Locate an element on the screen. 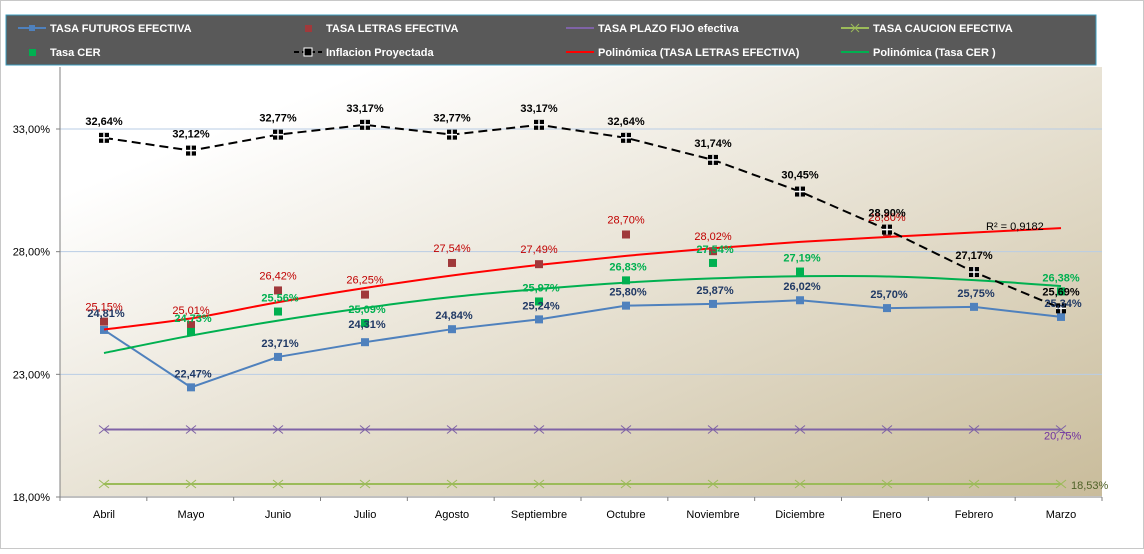 The image size is (1144, 554). y-tick-label: 18,00% is located at coordinates (32, 498).